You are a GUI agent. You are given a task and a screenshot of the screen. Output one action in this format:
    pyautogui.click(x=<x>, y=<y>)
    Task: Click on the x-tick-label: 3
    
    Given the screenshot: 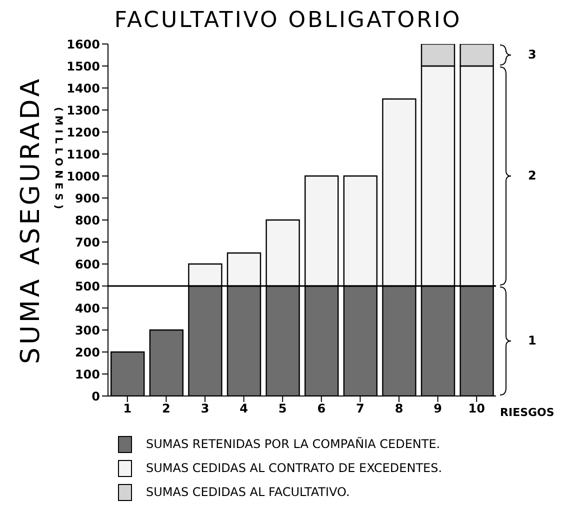 What is the action you would take?
    pyautogui.click(x=205, y=409)
    